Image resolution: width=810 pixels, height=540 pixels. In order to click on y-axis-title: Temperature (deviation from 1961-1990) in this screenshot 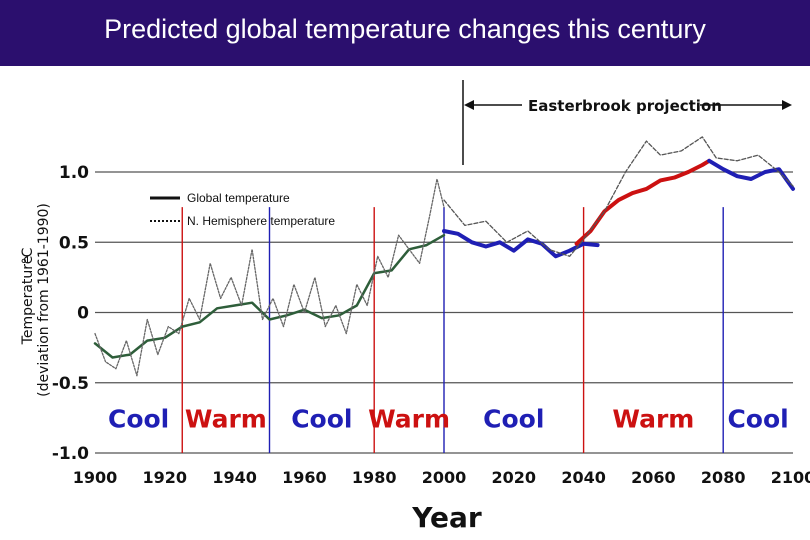, I will do `click(36, 300)`.